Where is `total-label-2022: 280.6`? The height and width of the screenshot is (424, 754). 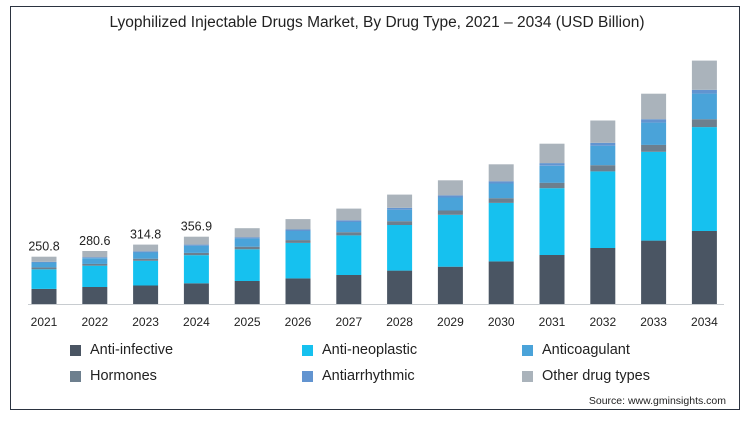 total-label-2022: 280.6 is located at coordinates (94, 241).